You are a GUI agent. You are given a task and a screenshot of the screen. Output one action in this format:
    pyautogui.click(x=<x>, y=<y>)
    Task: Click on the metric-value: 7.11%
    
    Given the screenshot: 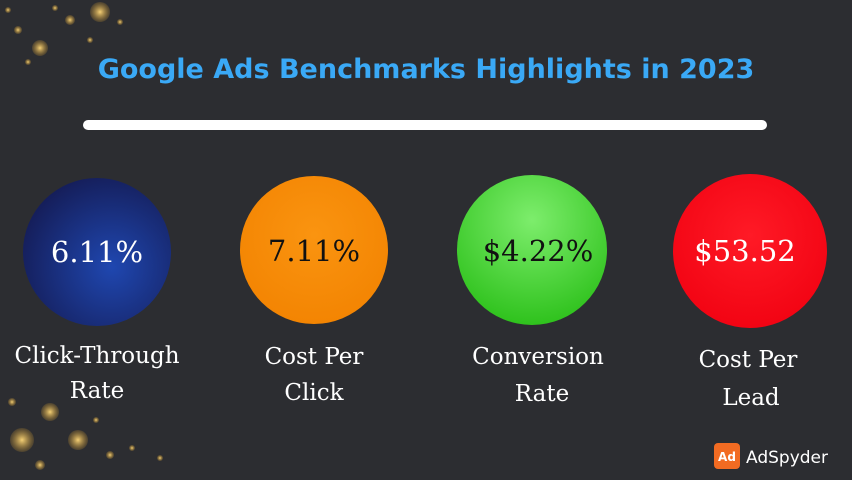 What is the action you would take?
    pyautogui.click(x=314, y=251)
    